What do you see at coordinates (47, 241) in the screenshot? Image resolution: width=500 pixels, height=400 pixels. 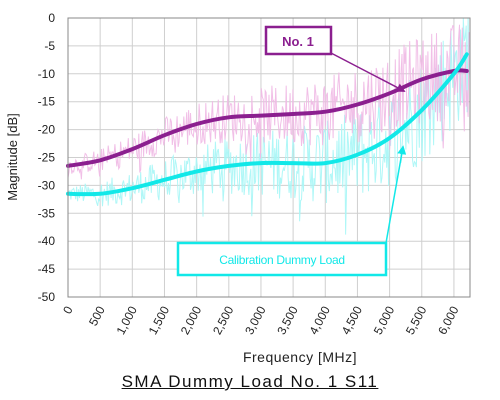 I see `y-tick-label: -40` at bounding box center [47, 241].